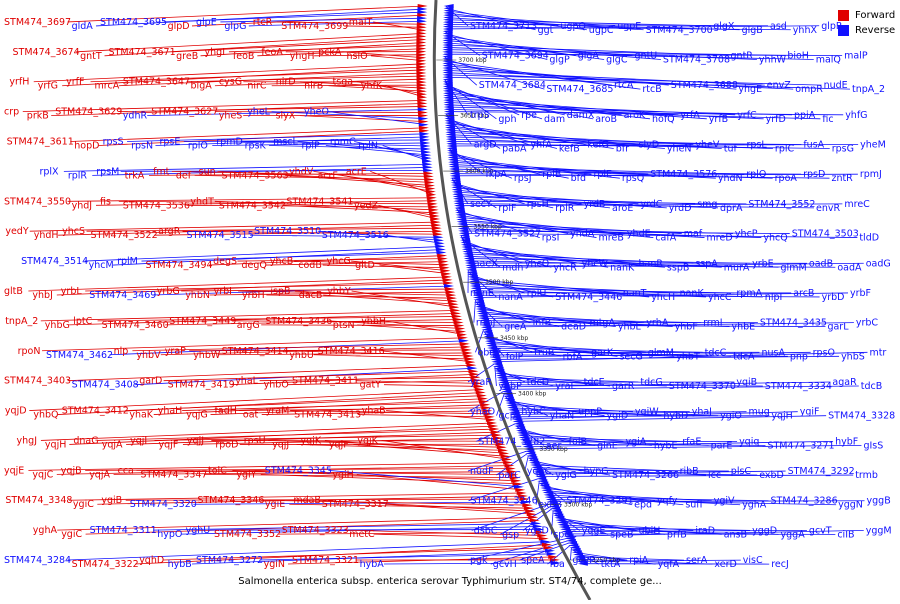 Image resolution: width=900 pixels, height=604 pixels. Describe the element at coordinates (257, 86) in the screenshot. I see `forward-gene-label: nirC` at that location.